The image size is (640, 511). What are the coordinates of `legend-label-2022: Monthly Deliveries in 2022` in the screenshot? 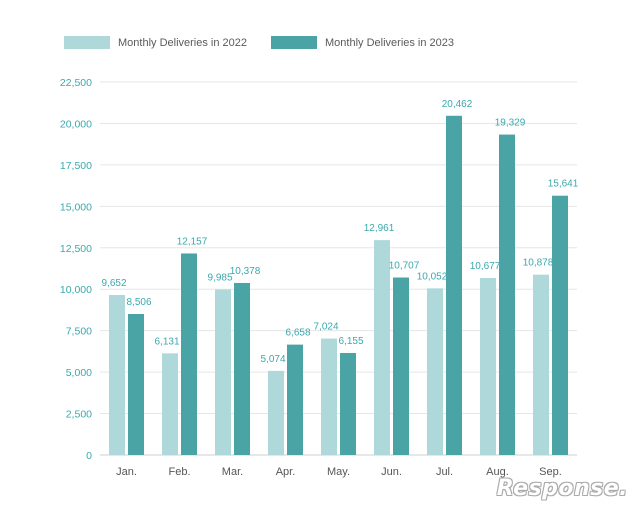 It's located at (183, 42).